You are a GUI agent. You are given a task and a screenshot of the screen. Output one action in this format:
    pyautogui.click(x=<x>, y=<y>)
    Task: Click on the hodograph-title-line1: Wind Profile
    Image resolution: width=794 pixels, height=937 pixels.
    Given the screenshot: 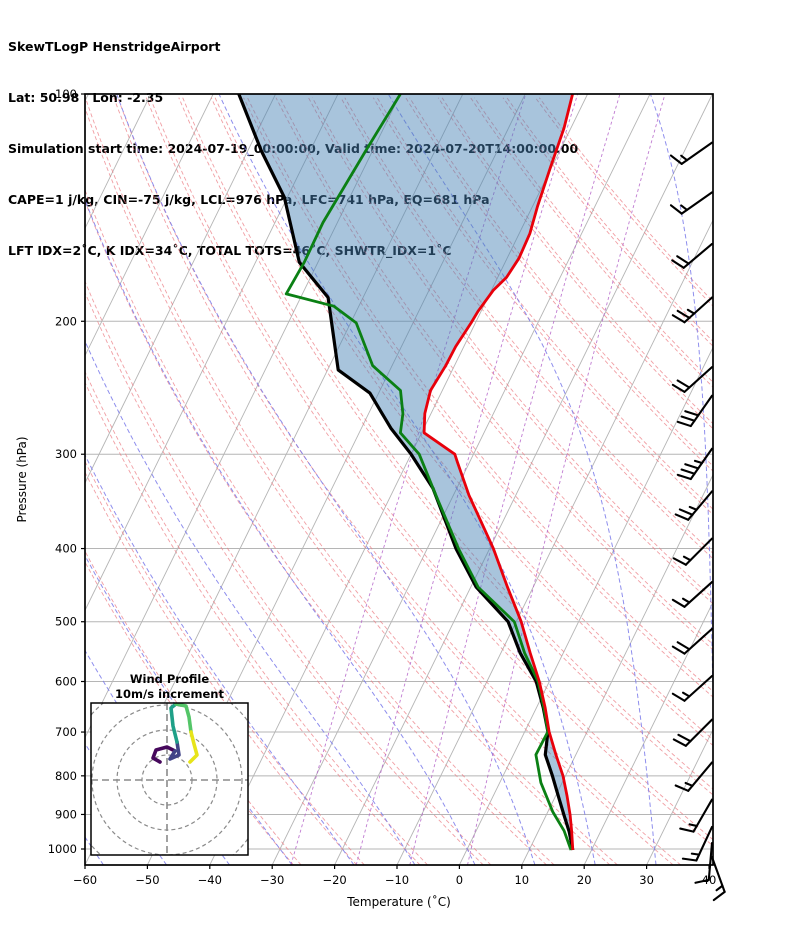 What is the action you would take?
    pyautogui.click(x=170, y=679)
    